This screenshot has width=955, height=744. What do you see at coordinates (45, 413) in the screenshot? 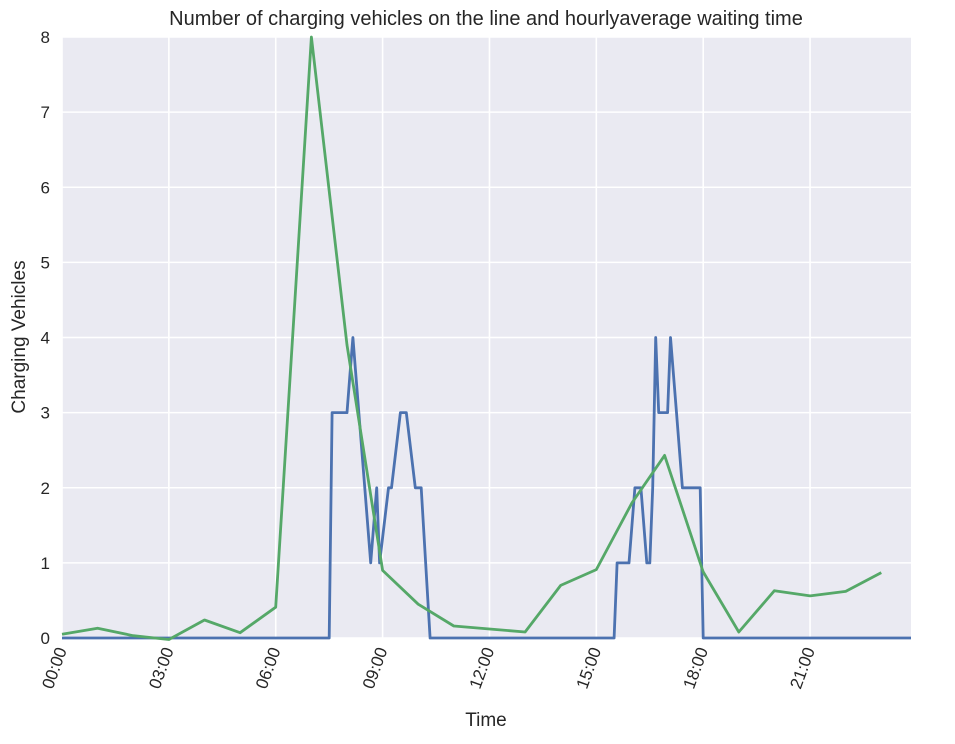
I see `y-tick-label: 3` at bounding box center [45, 413].